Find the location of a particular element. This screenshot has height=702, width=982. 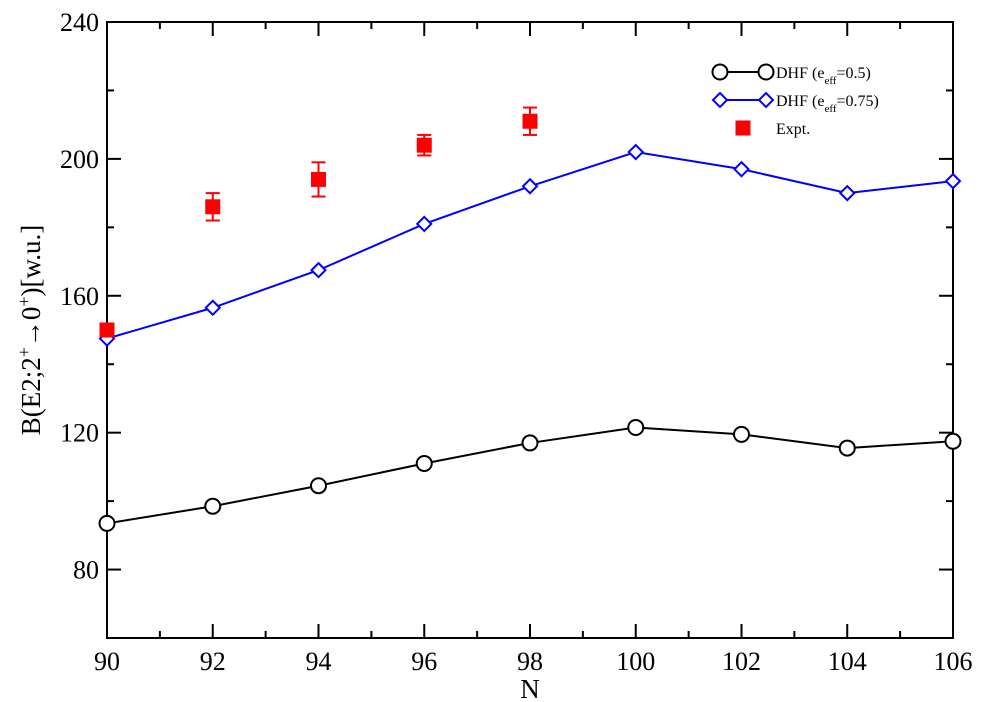

legend: DHF (eeff=0.5)DHF (eeff=0.75)Expt. is located at coordinates (795, 100).